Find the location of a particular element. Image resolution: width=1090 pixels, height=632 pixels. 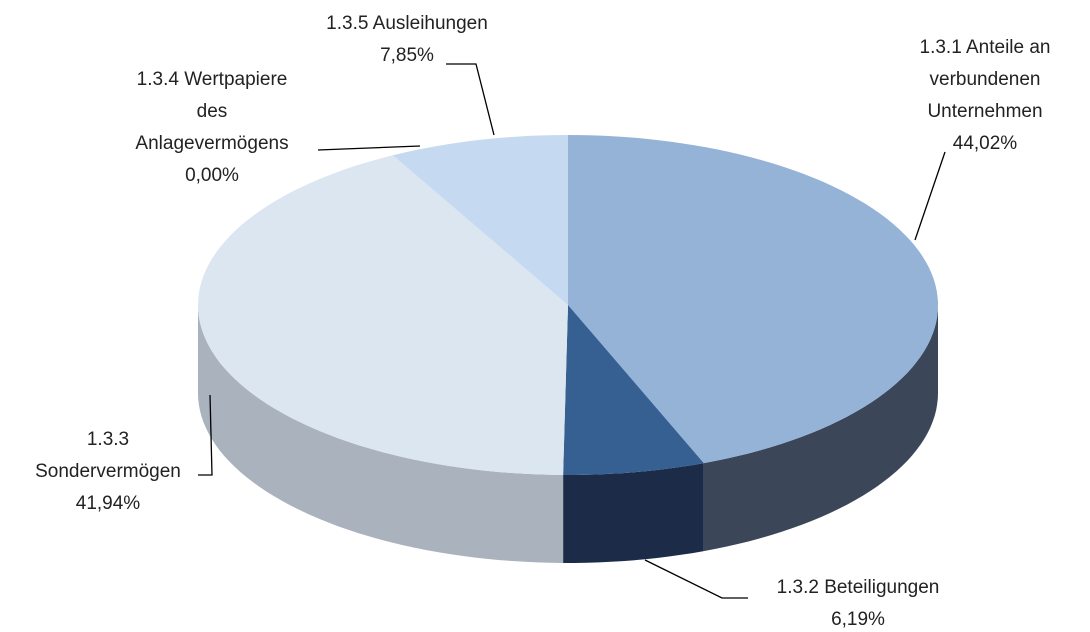

data-label: 1.3.5 Ausleihungen is located at coordinates (407, 23).